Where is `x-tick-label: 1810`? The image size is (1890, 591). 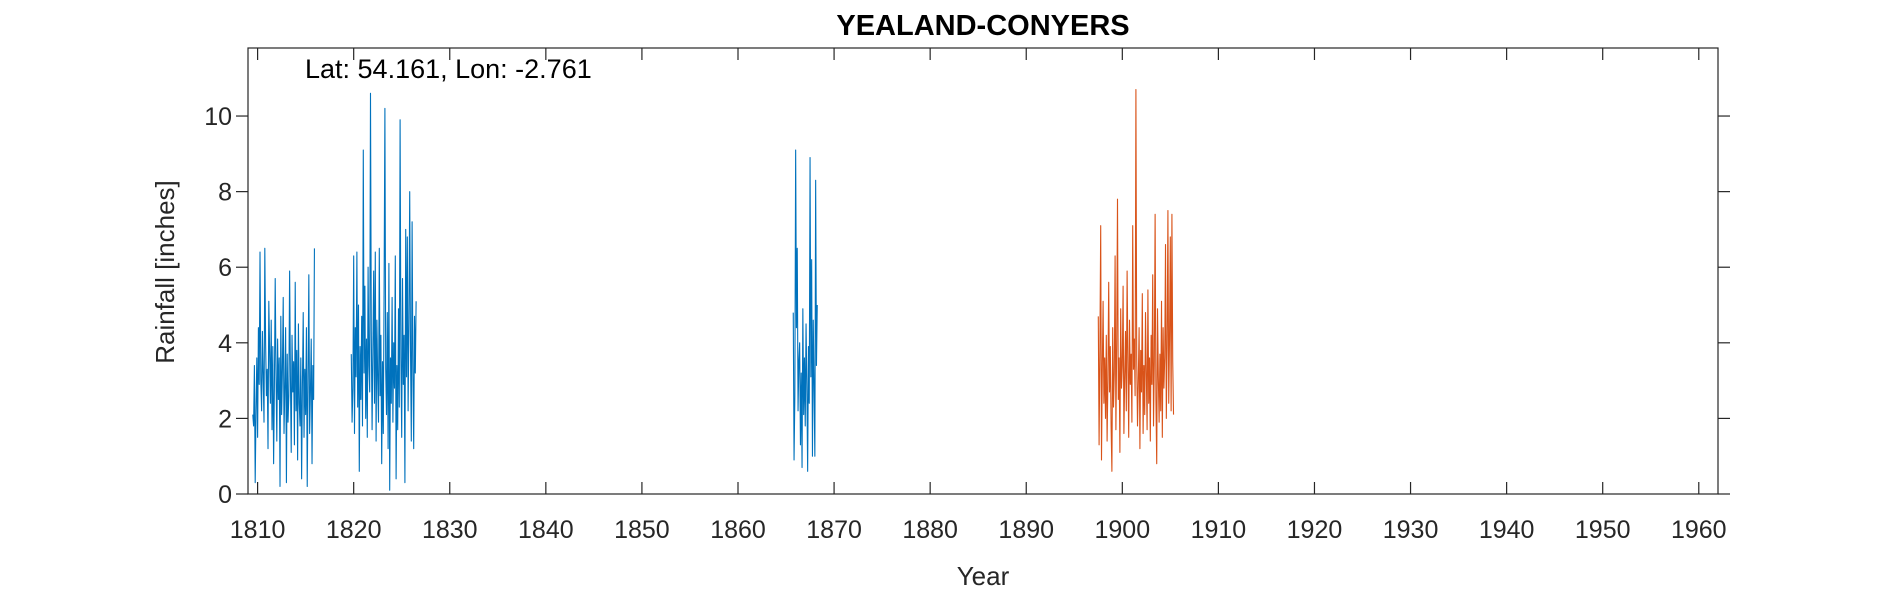 x-tick-label: 1810 is located at coordinates (258, 530).